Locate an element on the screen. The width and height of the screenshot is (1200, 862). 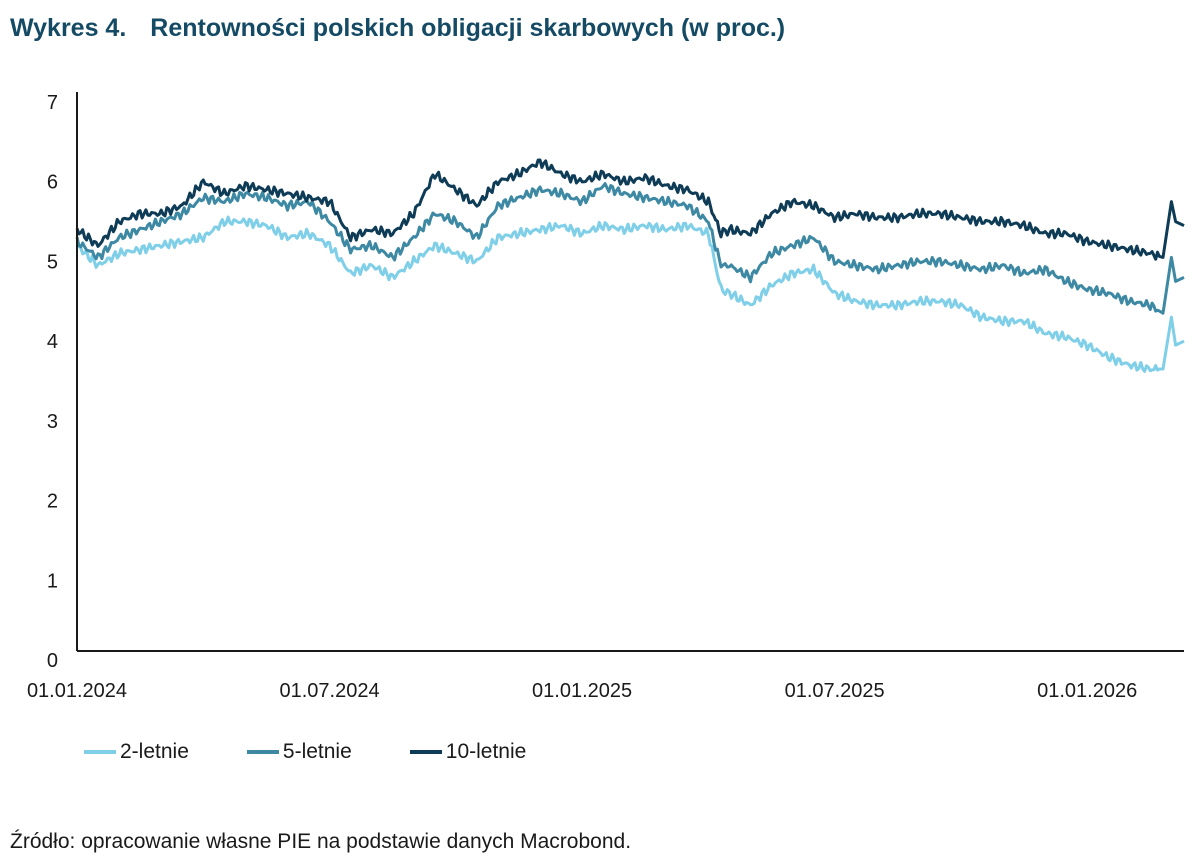
y-tick-label: 3 is located at coordinates (52, 422).